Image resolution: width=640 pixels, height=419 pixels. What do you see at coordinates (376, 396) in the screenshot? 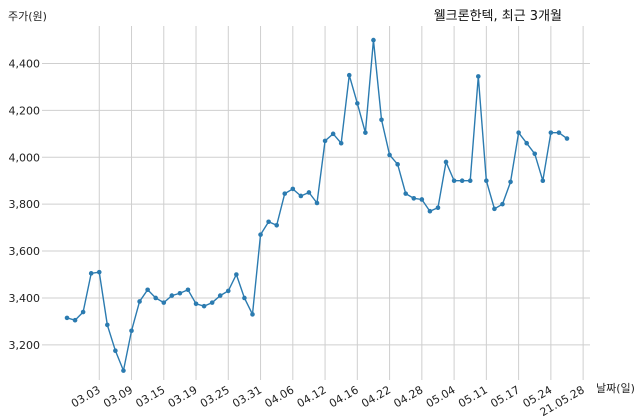
I see `x-tick-label: 04.22` at bounding box center [376, 396].